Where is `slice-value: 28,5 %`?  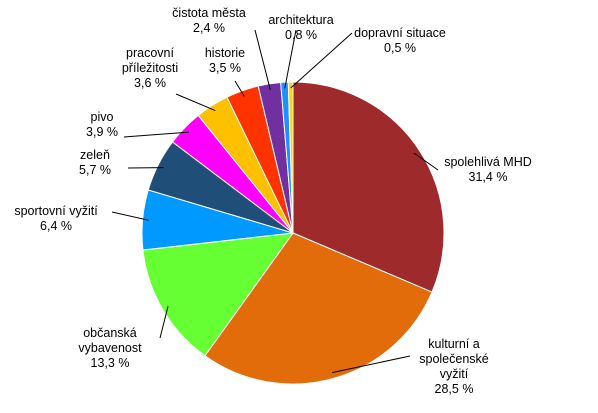
slice-value: 28,5 % is located at coordinates (454, 389).